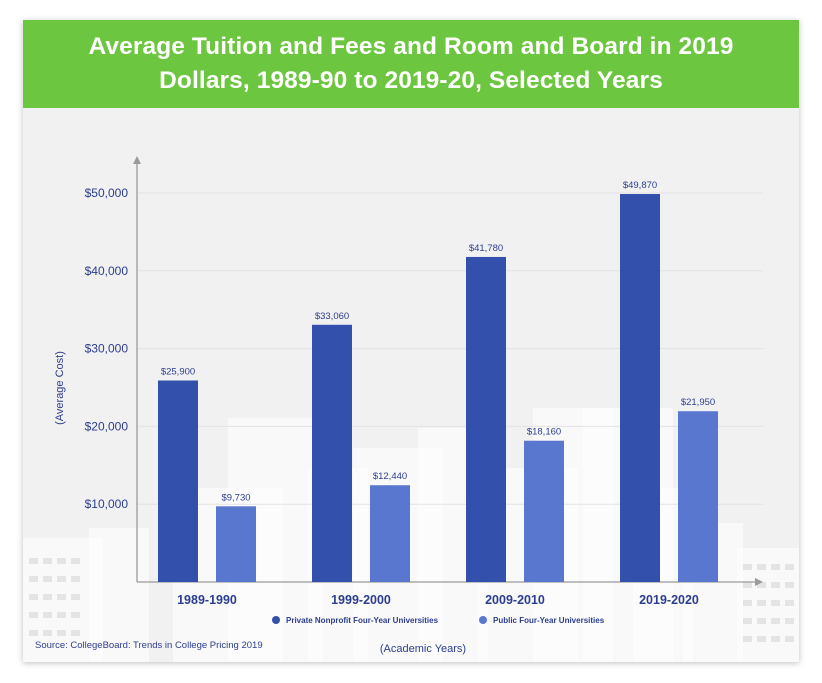 Image resolution: width=822 pixels, height=683 pixels. Describe the element at coordinates (486, 248) in the screenshot. I see `bar-value-label: $41,780` at that location.